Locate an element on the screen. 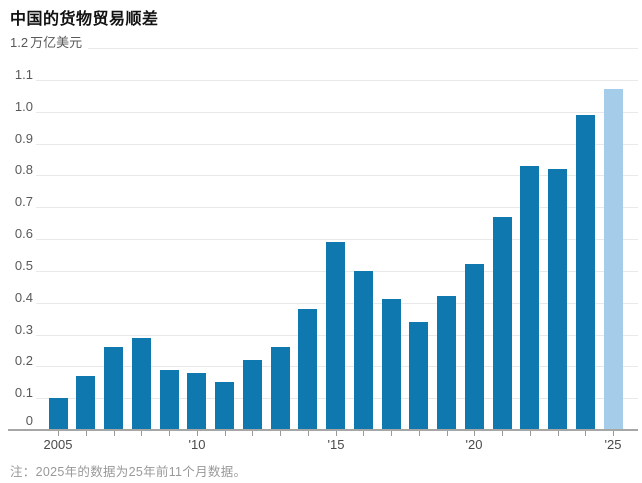 Image resolution: width=642 pixels, height=483 pixels. y-axis-top-label: 1.2 万亿美元 is located at coordinates (46, 42).